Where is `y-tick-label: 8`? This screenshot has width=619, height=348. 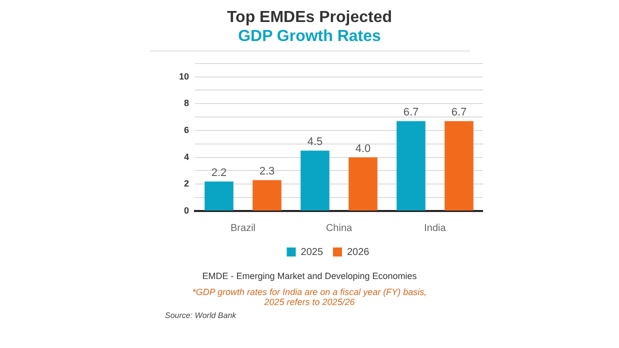
y-tick-label: 8 is located at coordinates (187, 103).